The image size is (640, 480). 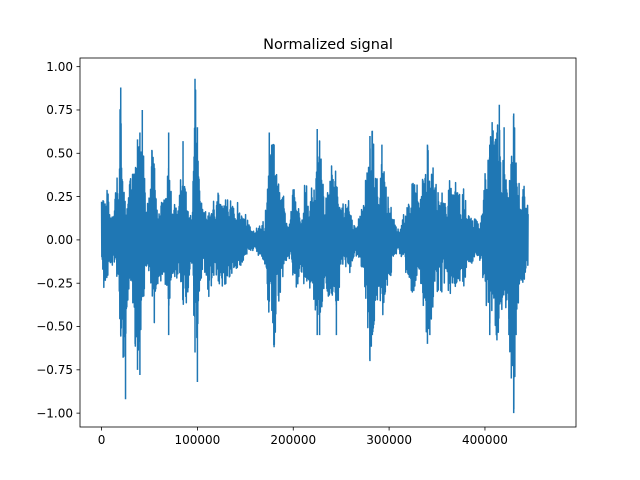 What do you see at coordinates (59, 197) in the screenshot?
I see `y-tick-label: 0.25` at bounding box center [59, 197].